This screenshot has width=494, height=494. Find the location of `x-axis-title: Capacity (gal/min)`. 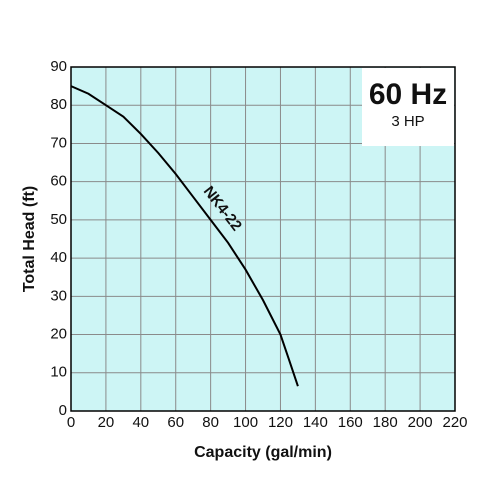

x-axis-title: Capacity (gal/min) is located at coordinates (263, 452).